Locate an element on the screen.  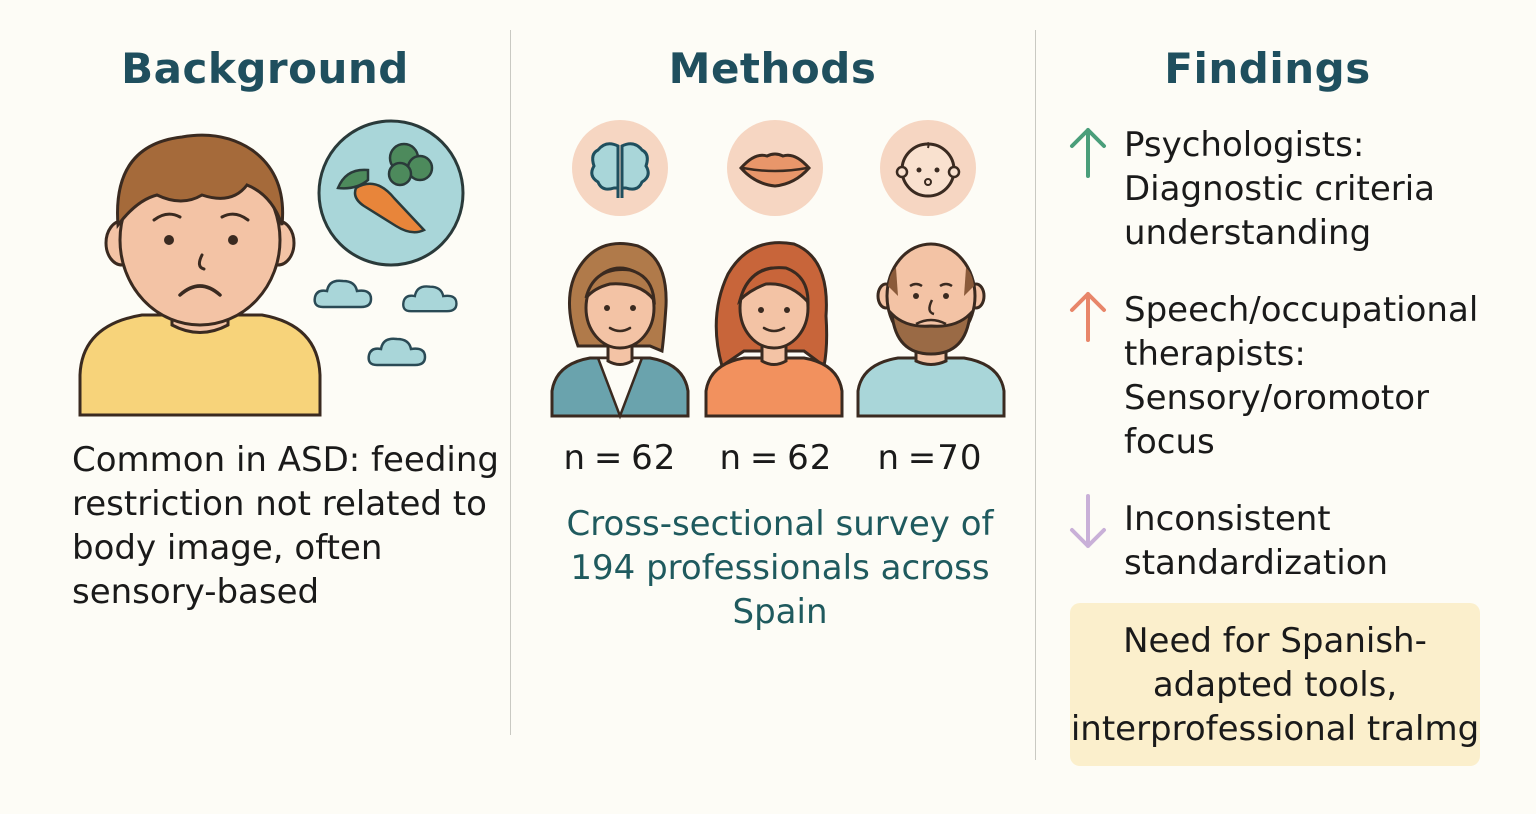
lips-icon is located at coordinates (775, 168).